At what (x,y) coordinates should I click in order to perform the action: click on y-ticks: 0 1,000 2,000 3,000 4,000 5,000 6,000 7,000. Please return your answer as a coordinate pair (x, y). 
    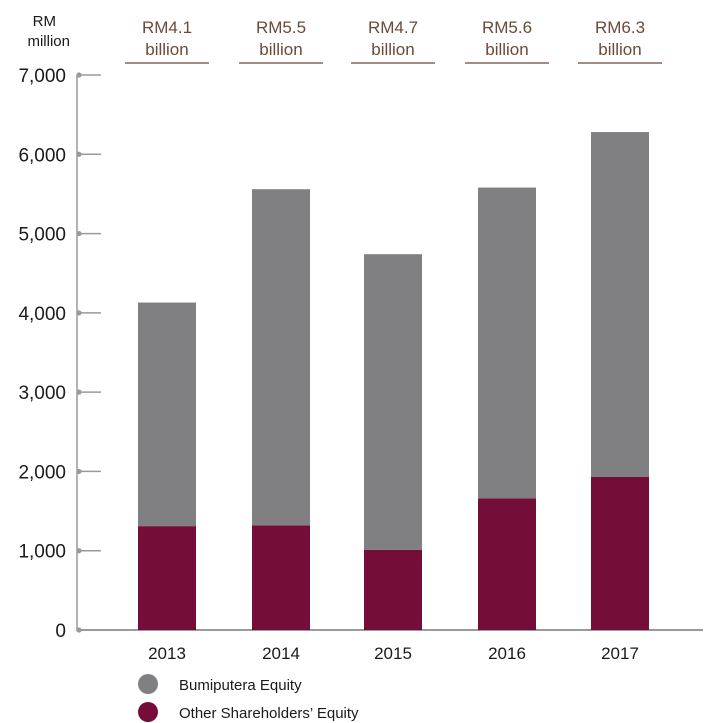
    Looking at the image, I should click on (59, 354).